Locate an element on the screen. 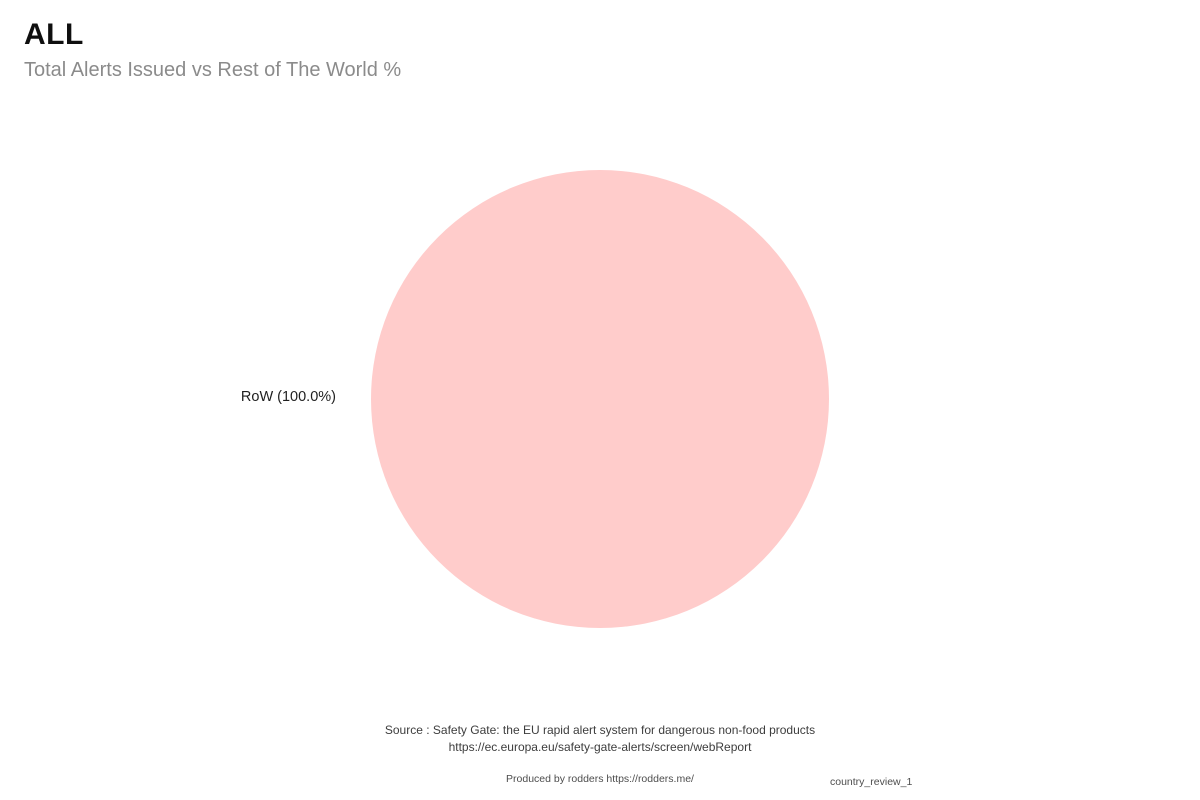 This screenshot has height=800, width=1200. watermark-label: country_review_1 is located at coordinates (871, 782).